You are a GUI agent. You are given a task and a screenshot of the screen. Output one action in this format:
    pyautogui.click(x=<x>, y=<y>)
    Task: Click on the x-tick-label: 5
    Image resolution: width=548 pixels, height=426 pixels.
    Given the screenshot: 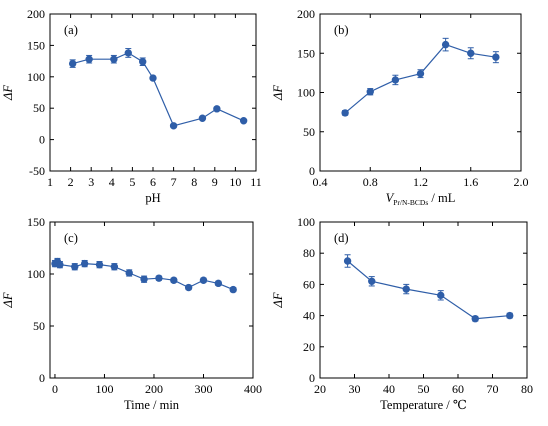 What is the action you would take?
    pyautogui.click(x=132, y=182)
    